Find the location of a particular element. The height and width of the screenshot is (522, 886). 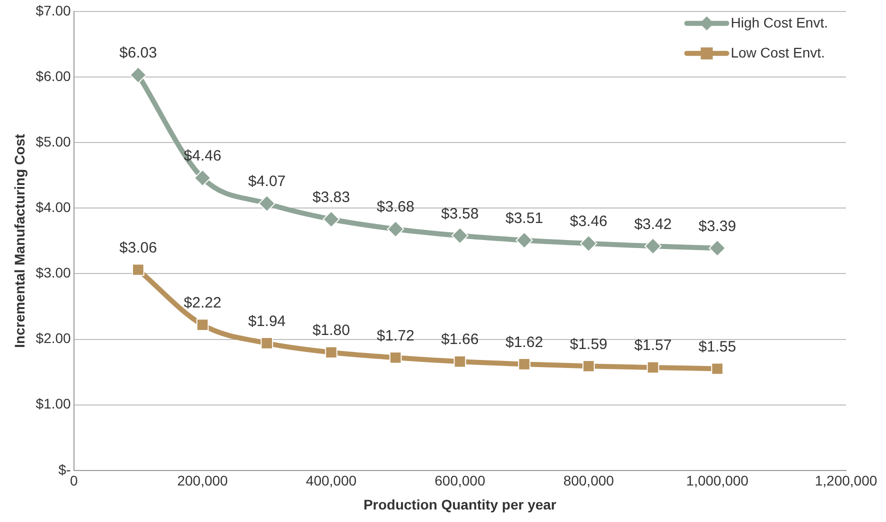

y-tick-label: $5.00 is located at coordinates (54, 141).